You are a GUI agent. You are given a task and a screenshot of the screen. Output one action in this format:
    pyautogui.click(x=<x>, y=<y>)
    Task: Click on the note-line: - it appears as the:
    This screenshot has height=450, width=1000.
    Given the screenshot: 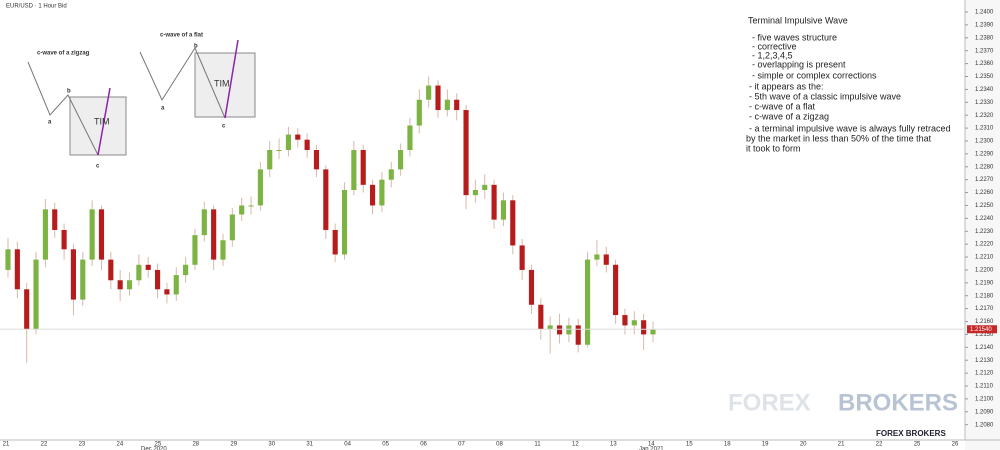 What is the action you would take?
    pyautogui.click(x=786, y=86)
    